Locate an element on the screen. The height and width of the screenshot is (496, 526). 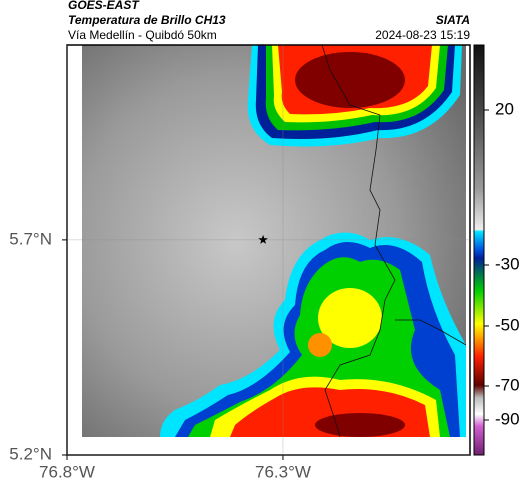
colorbar-tick-label: -50 is located at coordinates (507, 324).